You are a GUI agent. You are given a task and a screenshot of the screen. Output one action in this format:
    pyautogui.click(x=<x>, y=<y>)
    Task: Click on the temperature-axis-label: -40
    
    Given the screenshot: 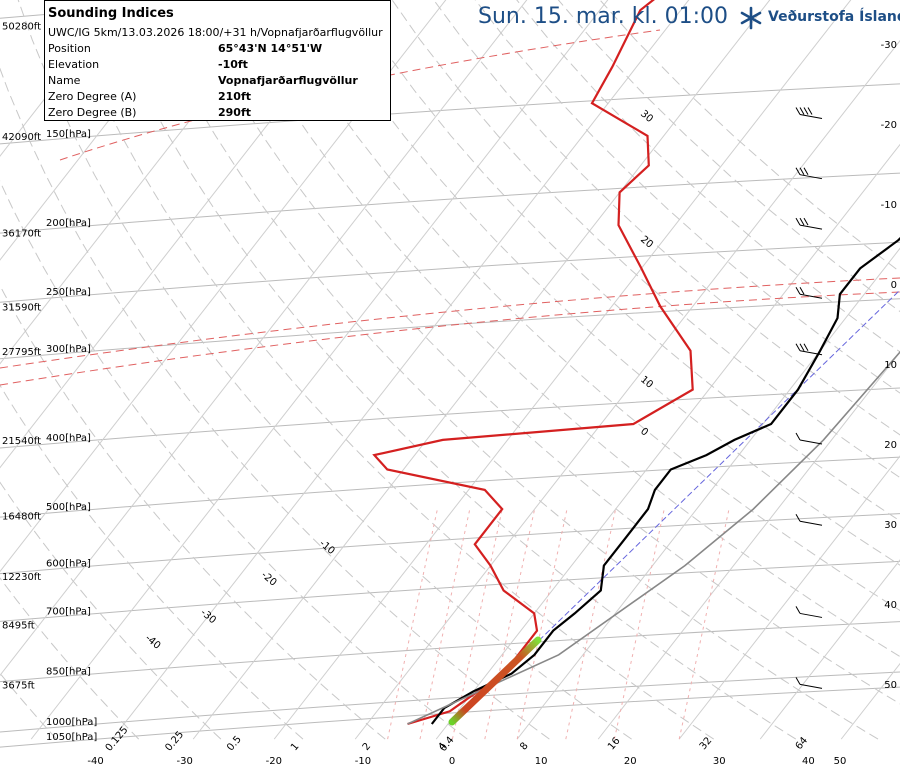 What is the action you would take?
    pyautogui.click(x=95, y=761)
    